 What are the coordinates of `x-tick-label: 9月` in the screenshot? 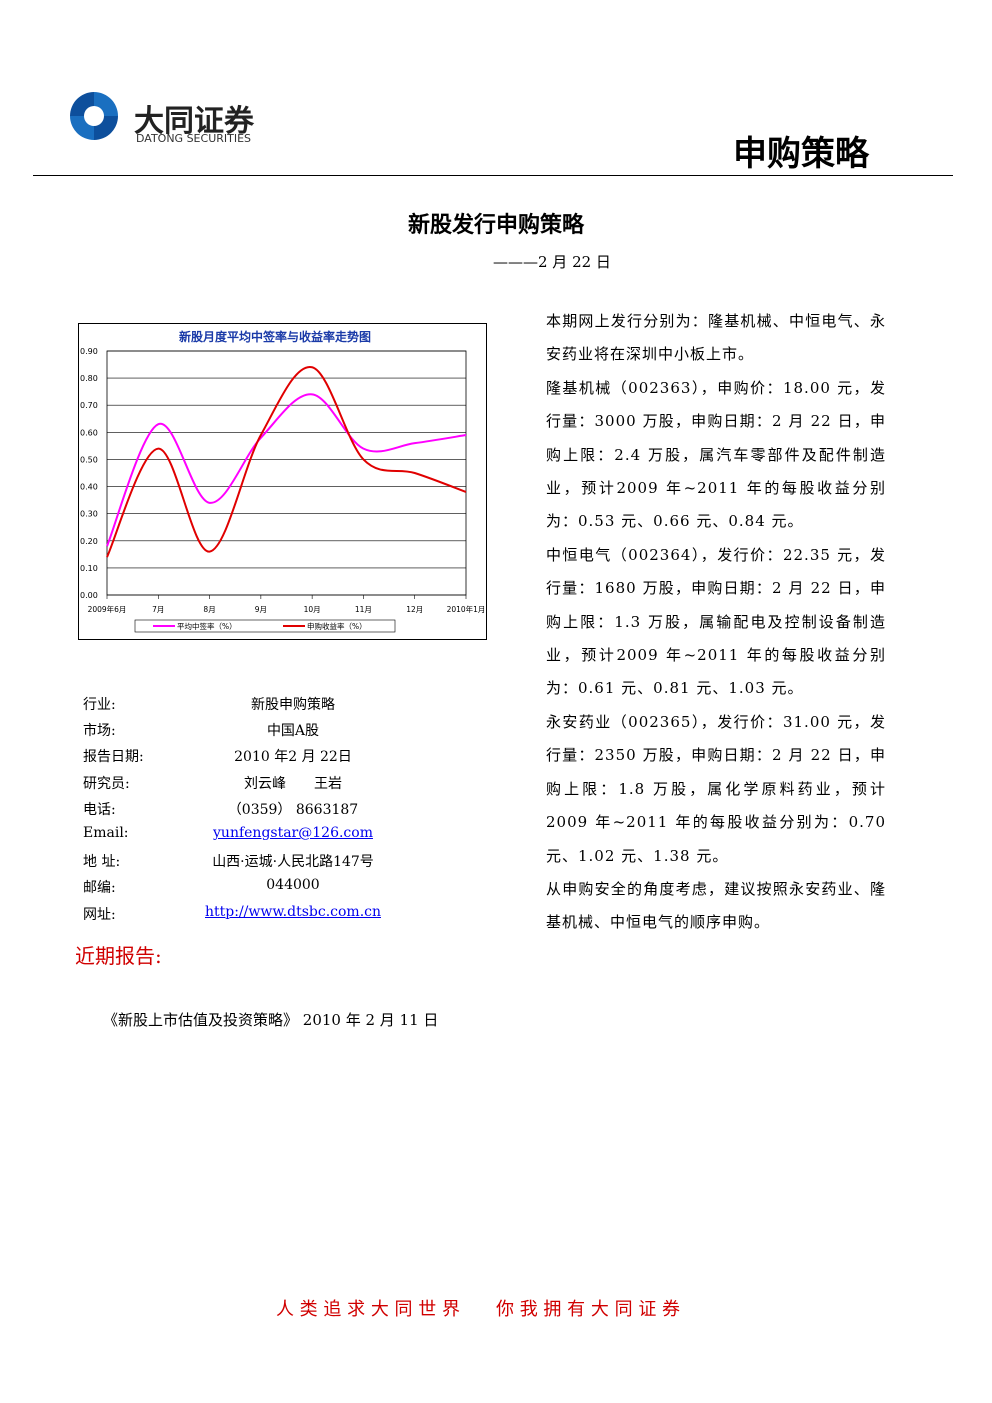 It's located at (261, 609).